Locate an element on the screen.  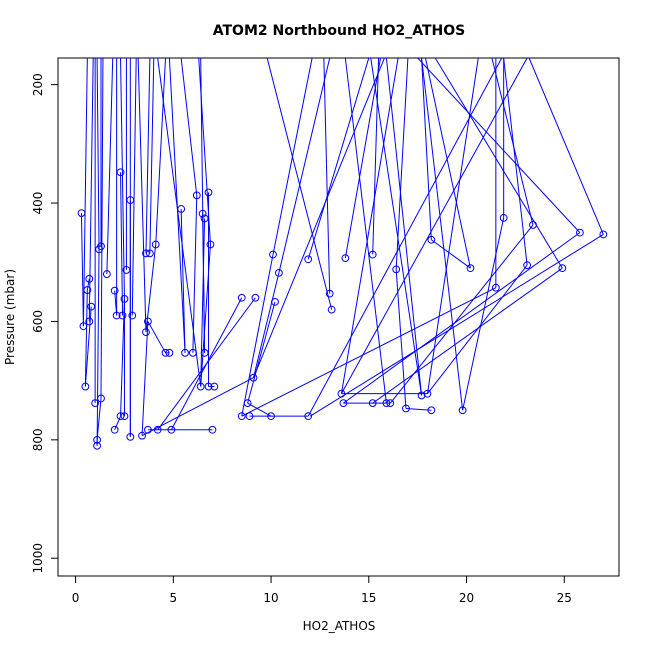
x-tick-label: 20 is located at coordinates (466, 598).